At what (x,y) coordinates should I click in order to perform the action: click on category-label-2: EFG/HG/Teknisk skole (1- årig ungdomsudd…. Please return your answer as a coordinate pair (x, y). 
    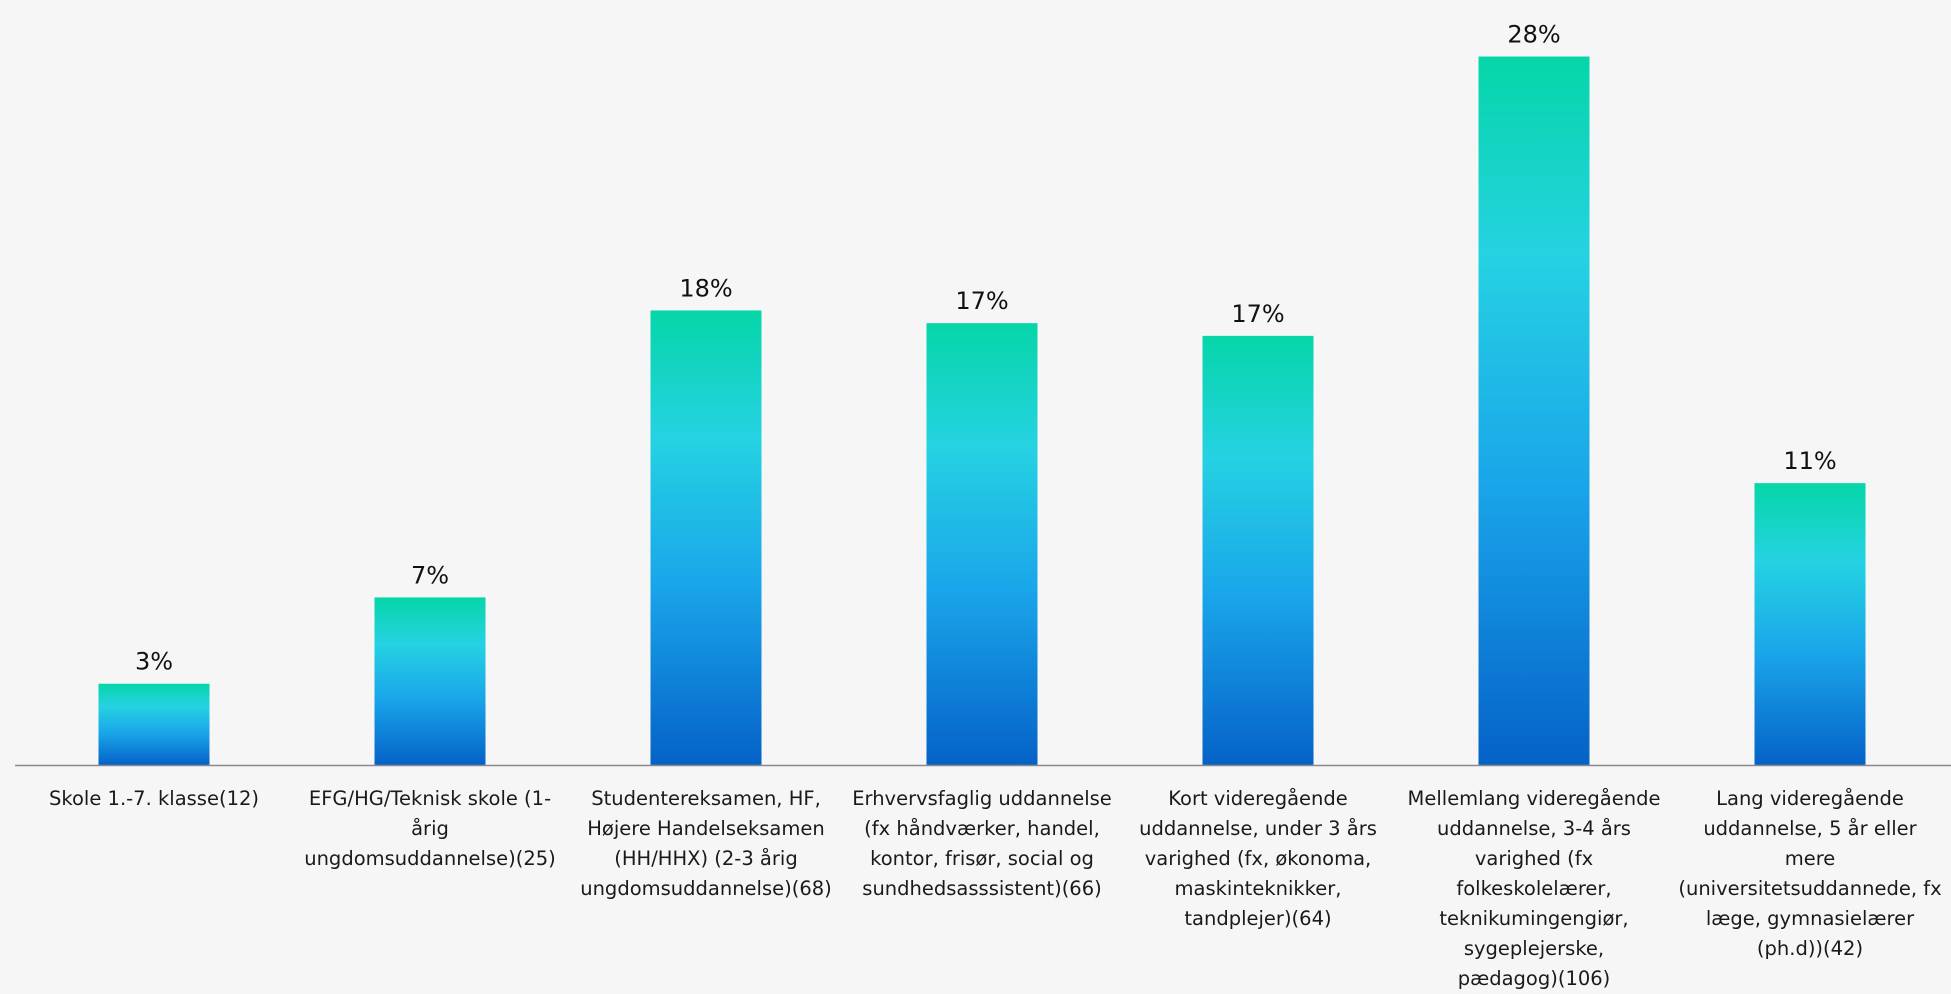
    Looking at the image, I should click on (430, 828).